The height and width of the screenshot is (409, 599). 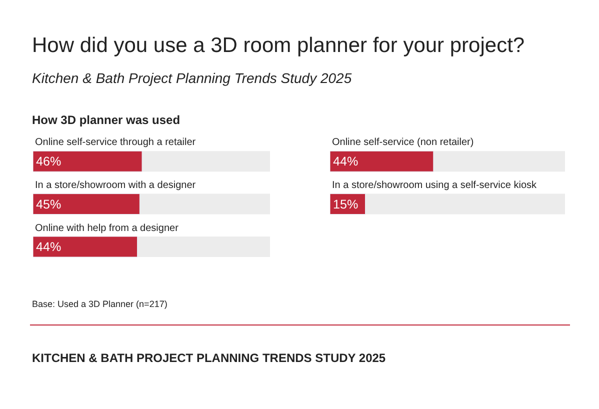 What do you see at coordinates (435, 185) in the screenshot?
I see `y-tick-label: In a store/showroom using a self-service kiosk` at bounding box center [435, 185].